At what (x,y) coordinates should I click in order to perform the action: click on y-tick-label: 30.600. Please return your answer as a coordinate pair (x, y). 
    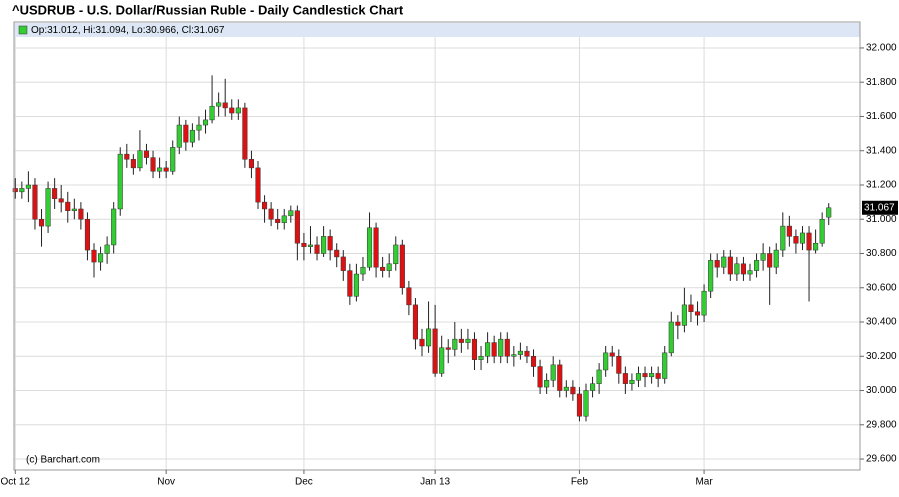
    Looking at the image, I should click on (881, 287).